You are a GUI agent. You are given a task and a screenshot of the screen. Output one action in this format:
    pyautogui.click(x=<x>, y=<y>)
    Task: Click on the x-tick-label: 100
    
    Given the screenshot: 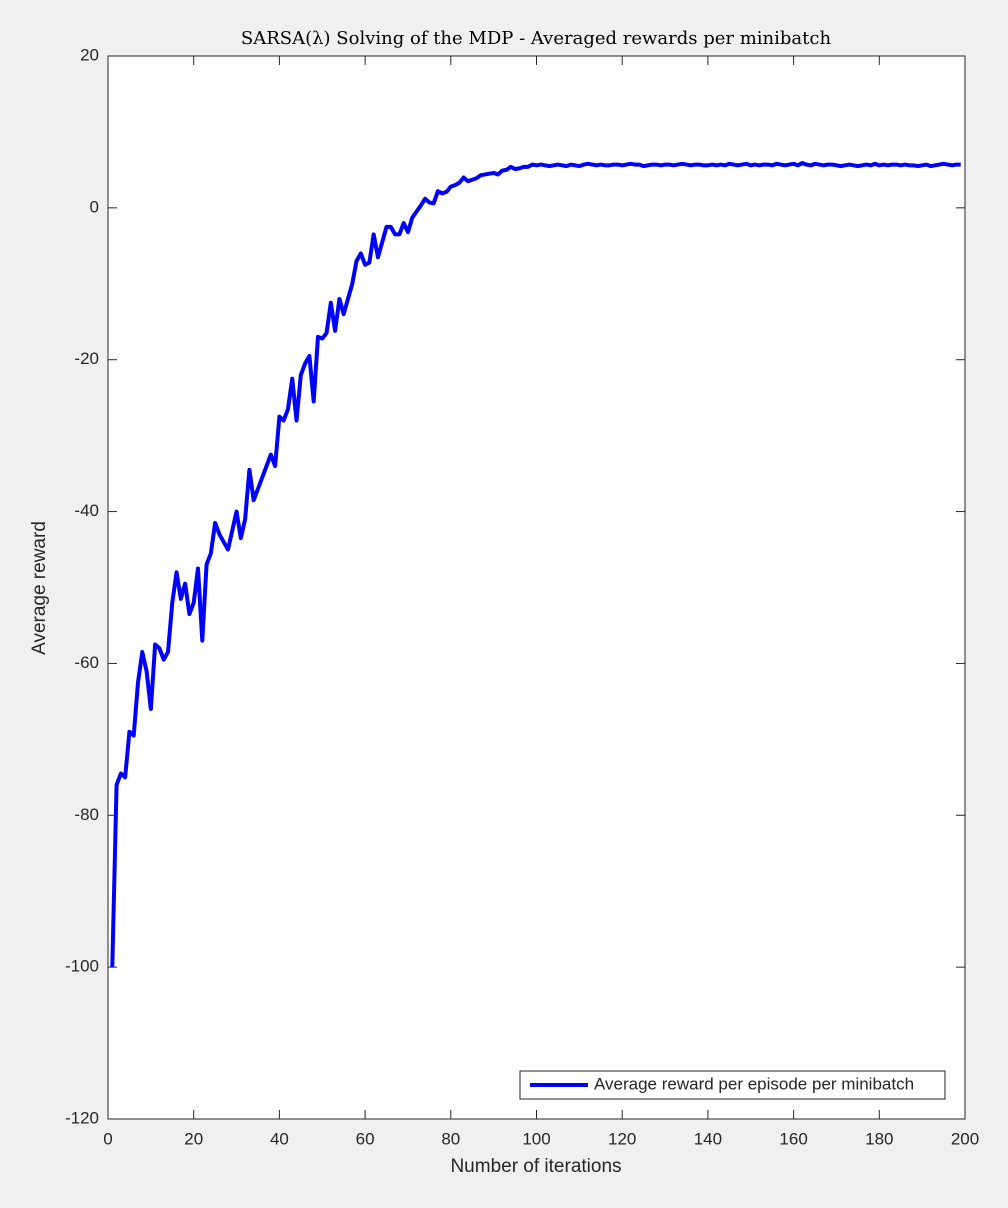 What is the action you would take?
    pyautogui.click(x=536, y=1138)
    